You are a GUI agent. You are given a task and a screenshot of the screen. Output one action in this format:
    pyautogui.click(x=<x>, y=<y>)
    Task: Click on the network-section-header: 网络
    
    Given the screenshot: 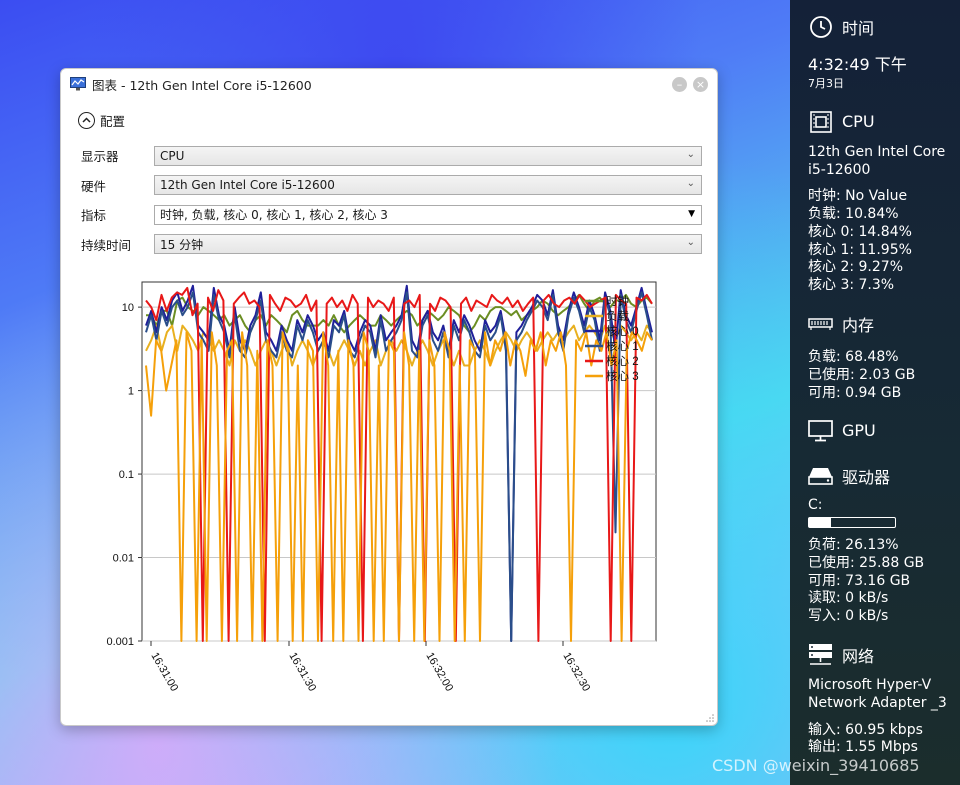 What is the action you would take?
    pyautogui.click(x=841, y=654)
    